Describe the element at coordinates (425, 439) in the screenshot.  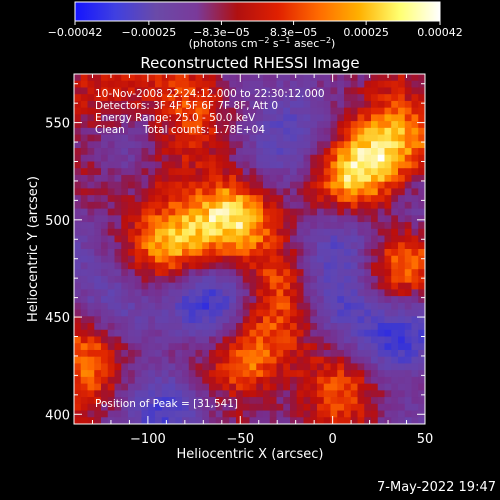
I see `x-tick-label: 50` at that location.